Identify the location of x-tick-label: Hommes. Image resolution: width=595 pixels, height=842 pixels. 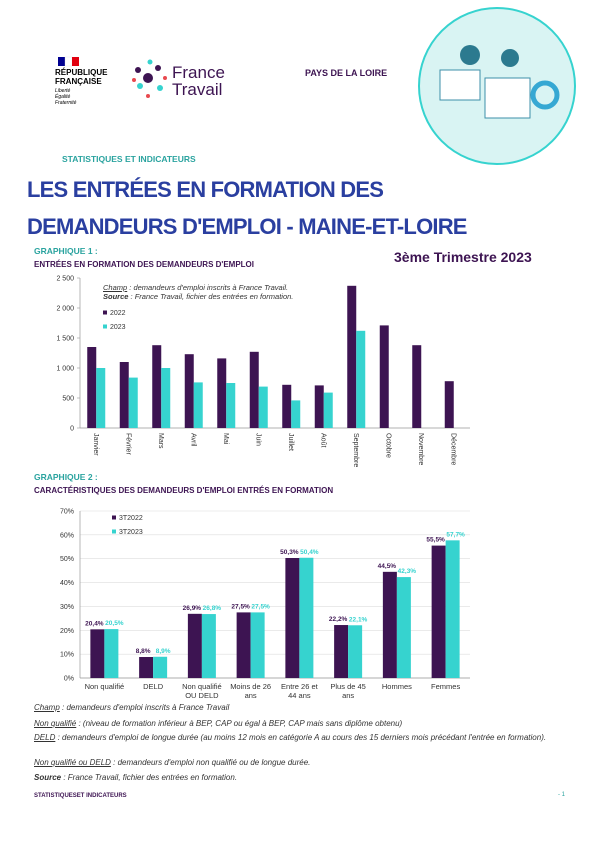
(396, 686).